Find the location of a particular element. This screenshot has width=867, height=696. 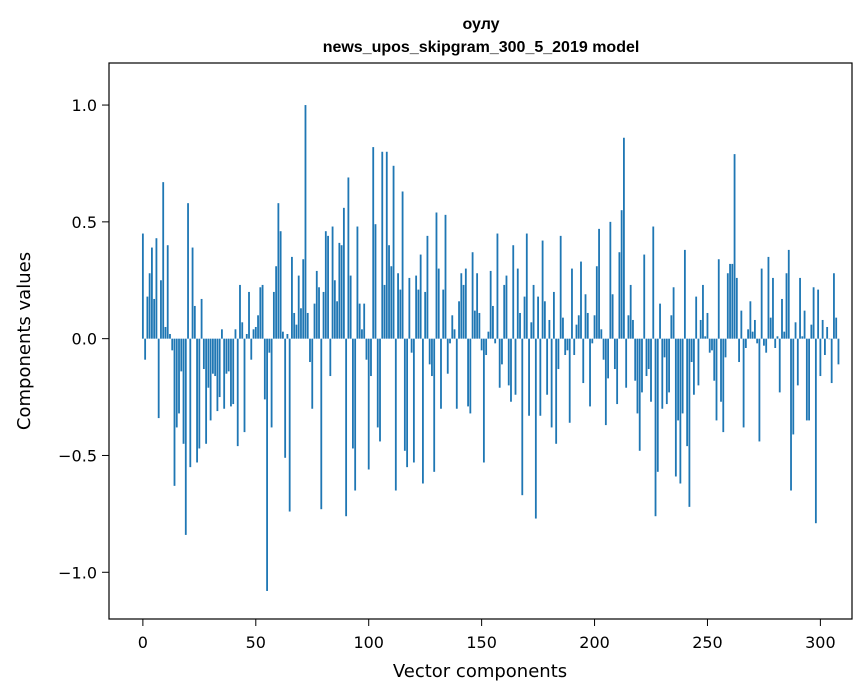

x-tick-label: 300 is located at coordinates (820, 642).